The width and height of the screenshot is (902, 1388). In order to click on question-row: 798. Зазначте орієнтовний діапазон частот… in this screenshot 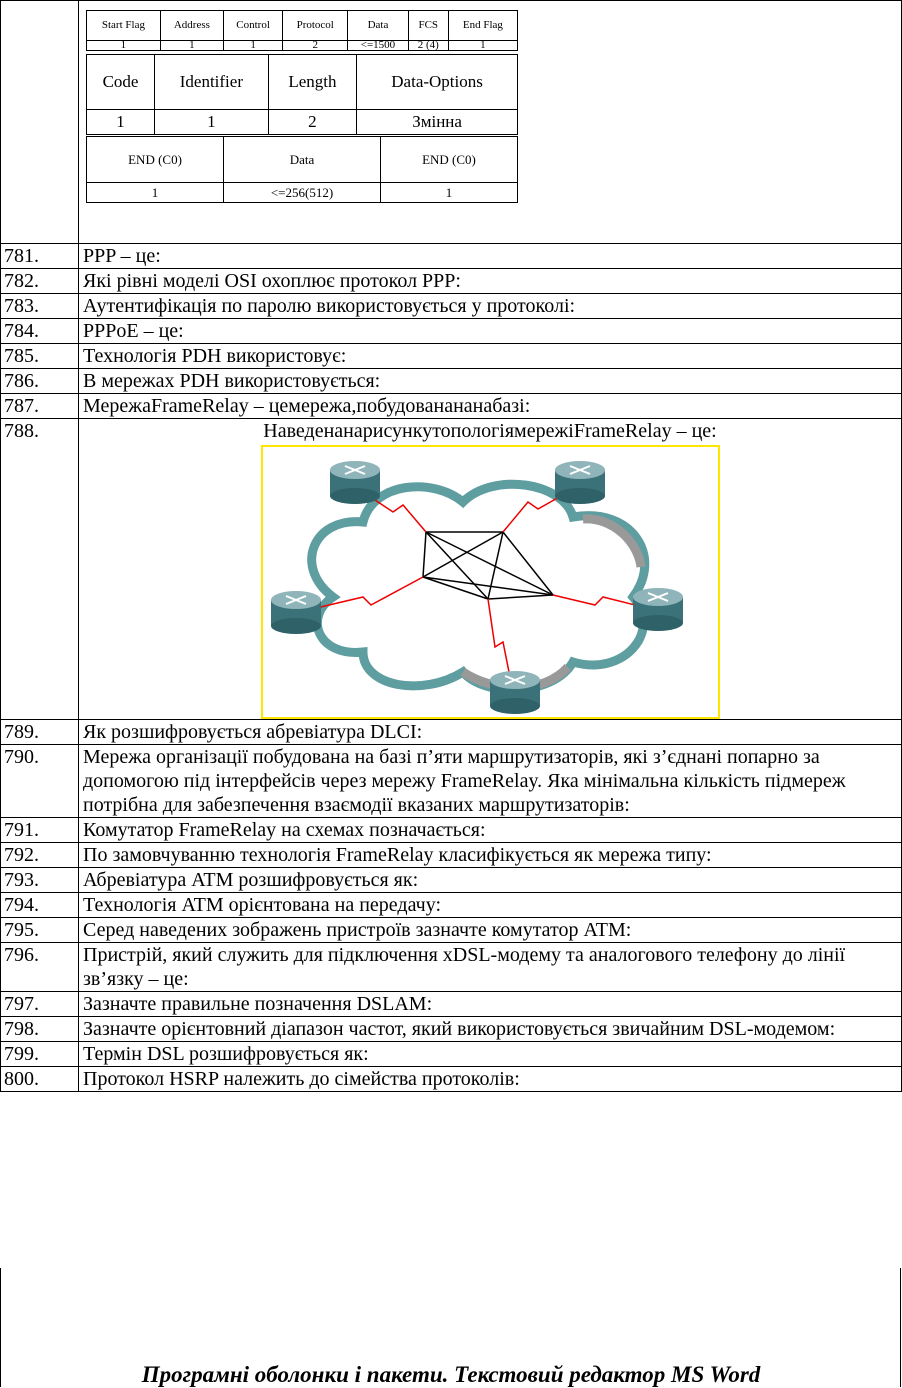, I will do `click(451, 1029)`.